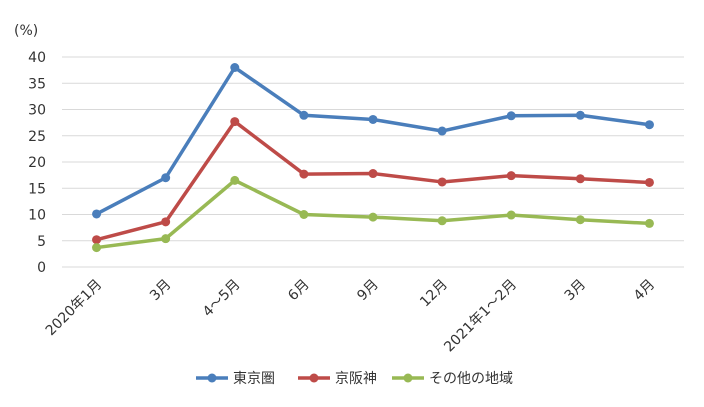 This screenshot has width=704, height=407. What do you see at coordinates (37, 189) in the screenshot?
I see `y-tick-label: 15` at bounding box center [37, 189].